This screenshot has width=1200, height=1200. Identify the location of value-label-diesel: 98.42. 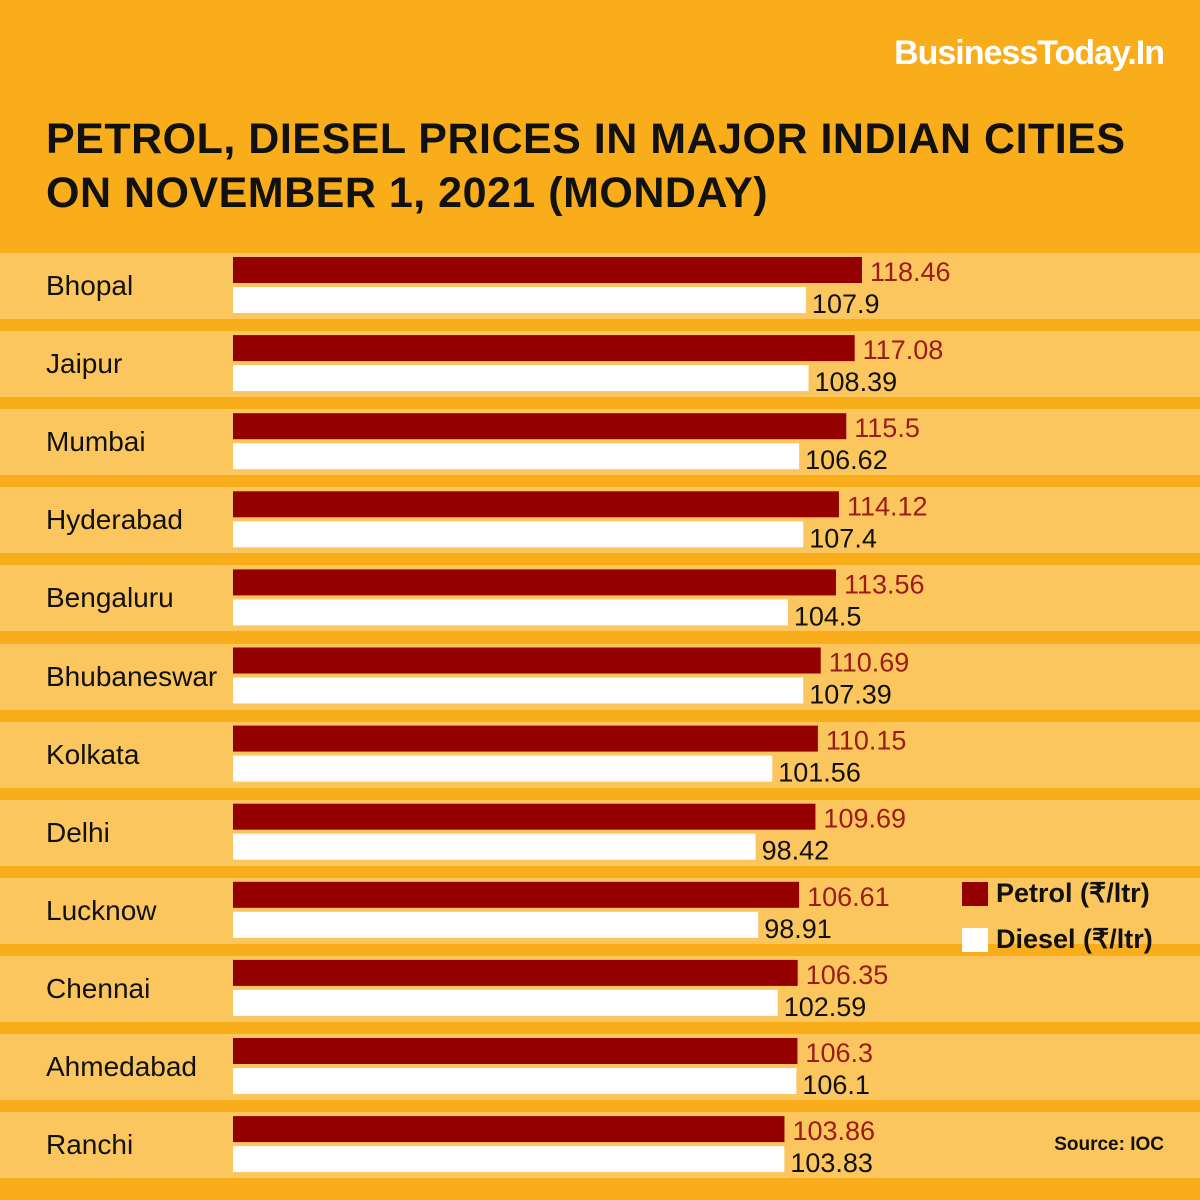
(796, 851).